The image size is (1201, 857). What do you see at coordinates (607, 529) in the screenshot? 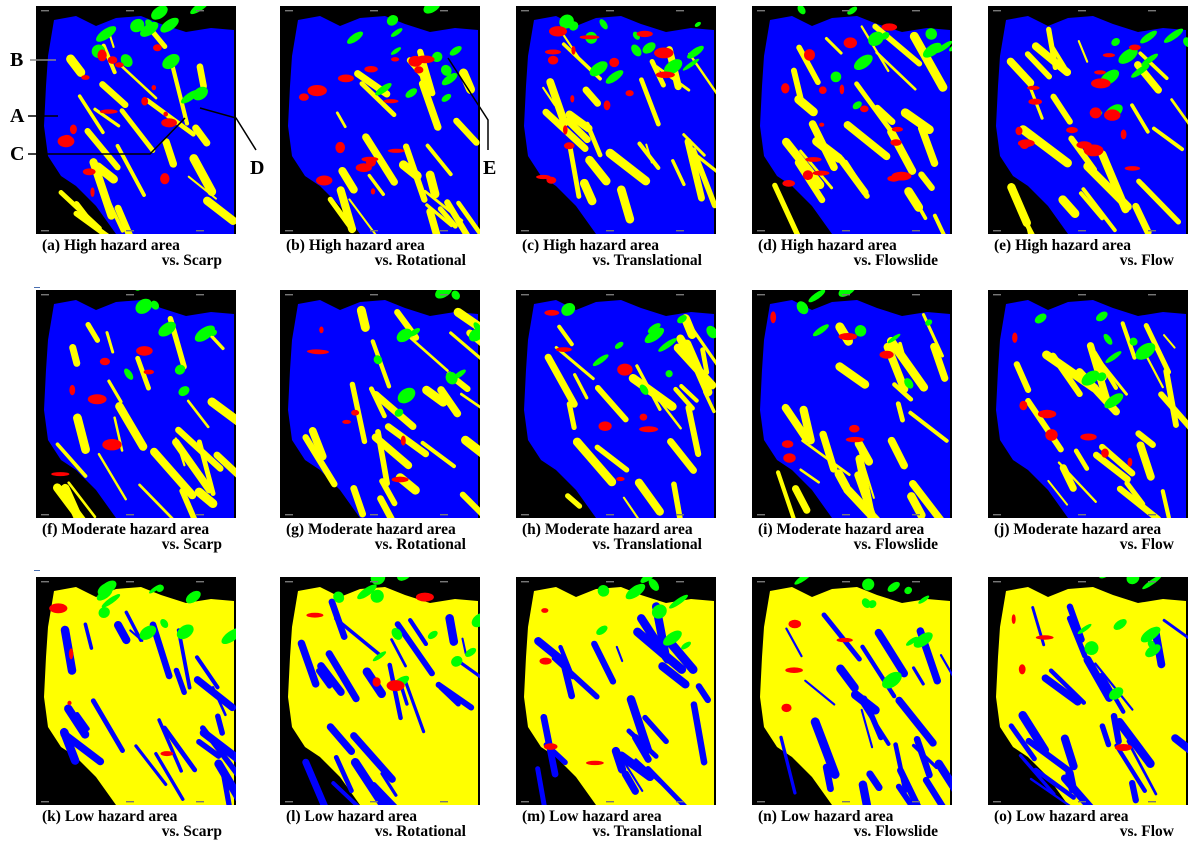
I see `caption-title: (h) Moderate hazard area` at bounding box center [607, 529].